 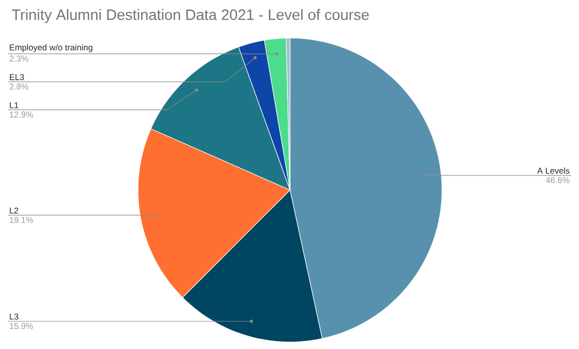 I want to click on slice-label: A Levels, so click(x=553, y=170).